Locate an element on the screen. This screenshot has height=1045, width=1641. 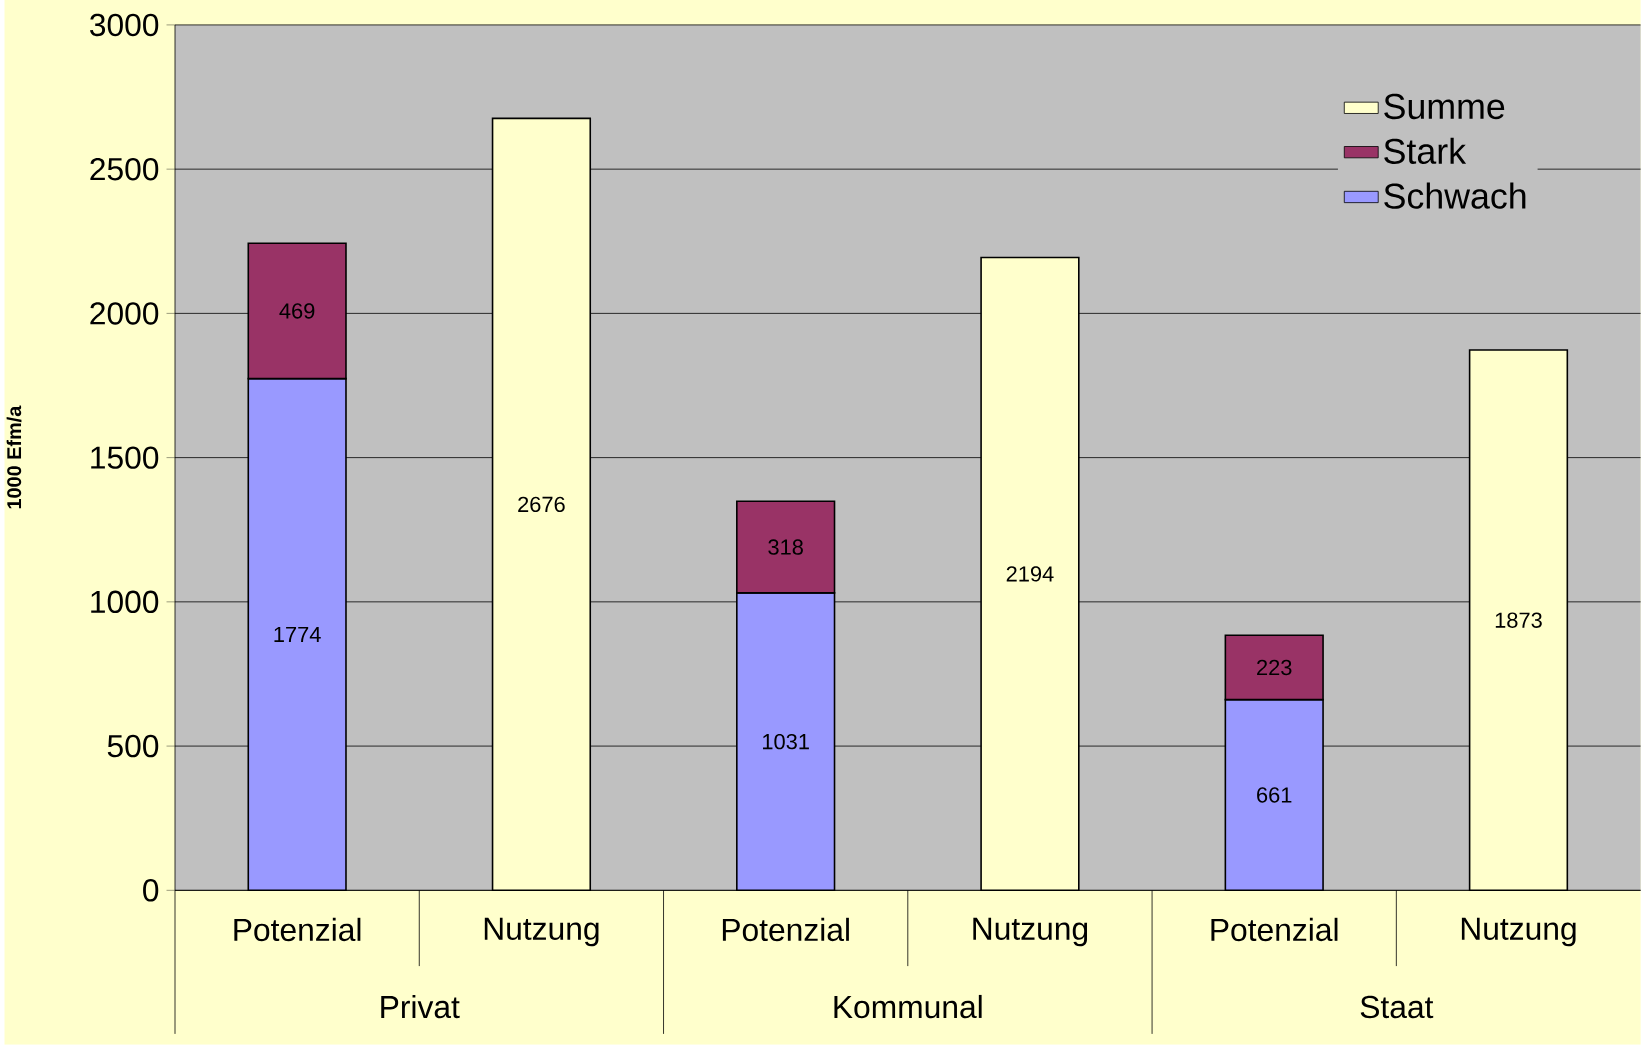
text: Kommunal is located at coordinates (908, 1006).